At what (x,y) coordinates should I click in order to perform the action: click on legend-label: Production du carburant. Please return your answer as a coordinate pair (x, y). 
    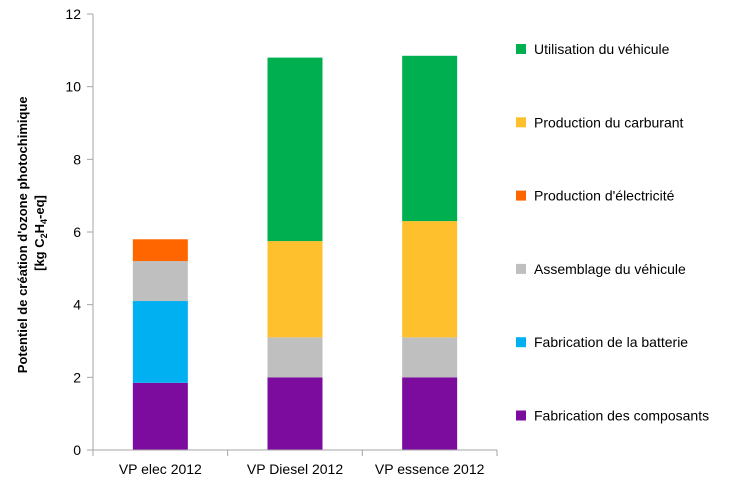
    Looking at the image, I should click on (609, 122).